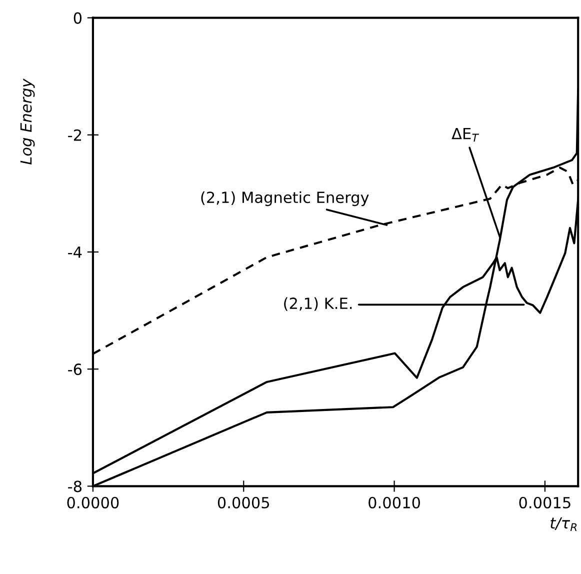 The width and height of the screenshot is (581, 574). Describe the element at coordinates (75, 486) in the screenshot. I see `y-tick-label: -8` at that location.